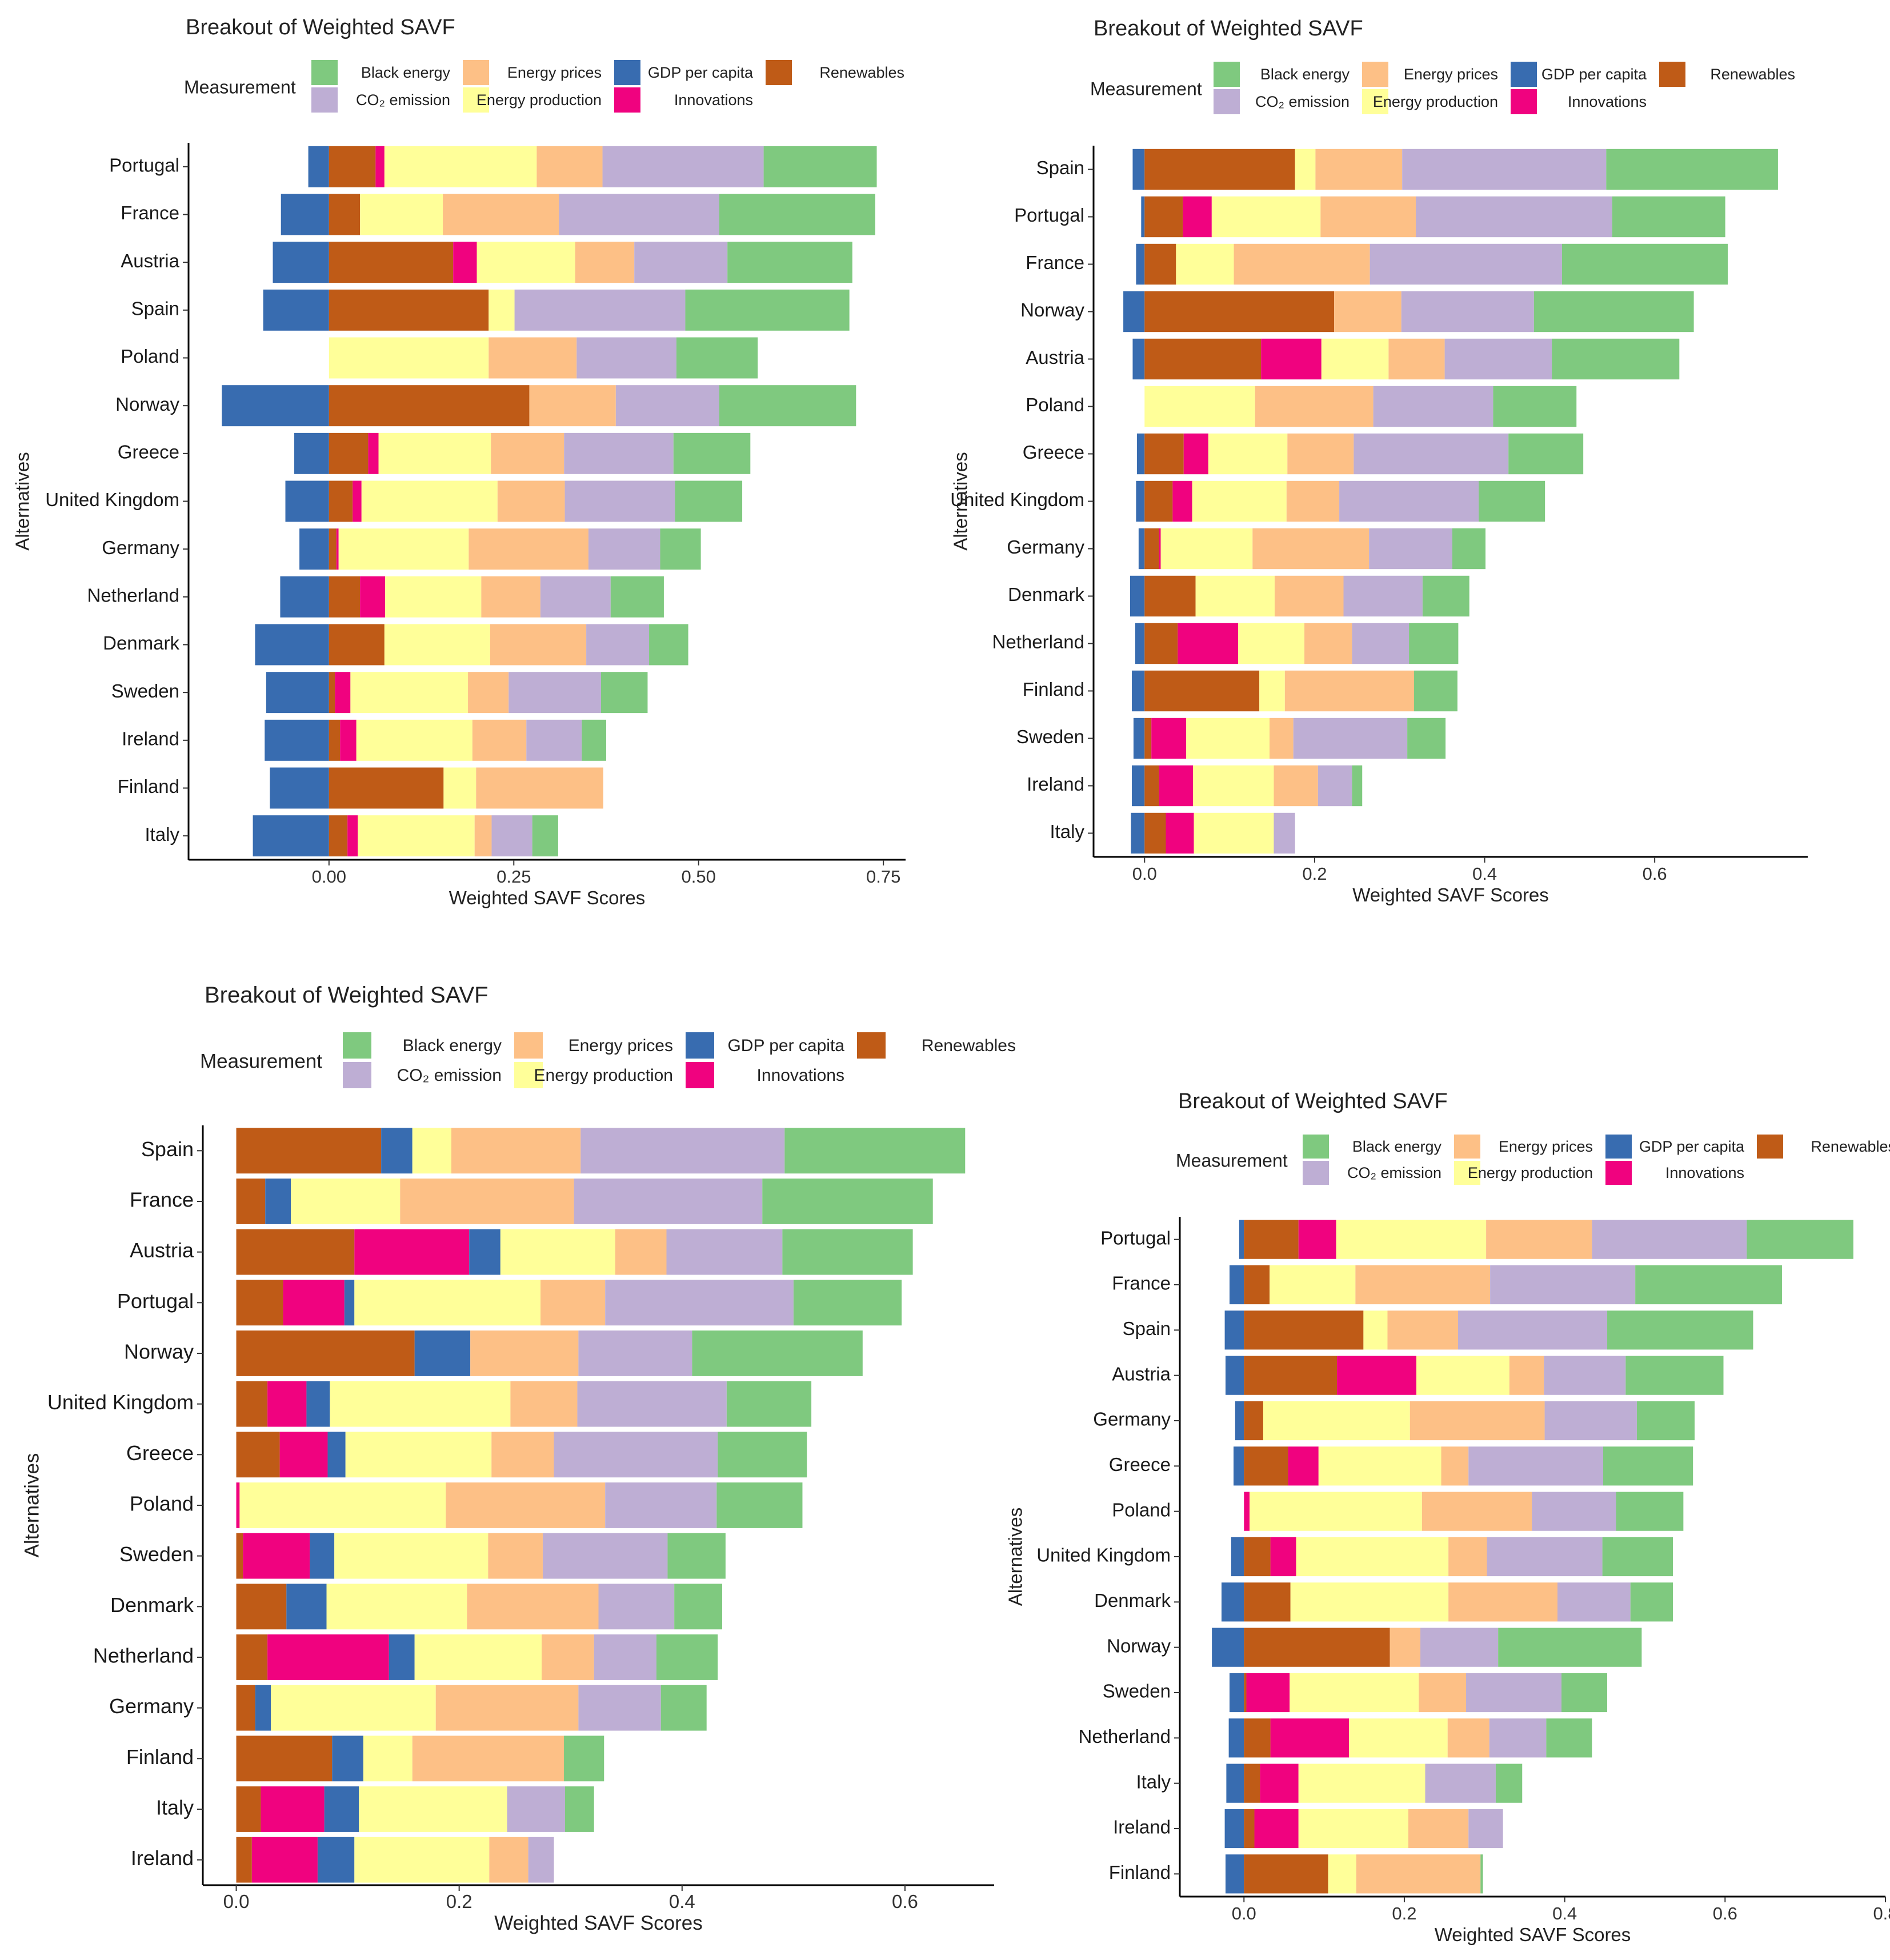  Describe the element at coordinates (636, 1607) in the screenshot. I see `bar-denmark-co2` at that location.